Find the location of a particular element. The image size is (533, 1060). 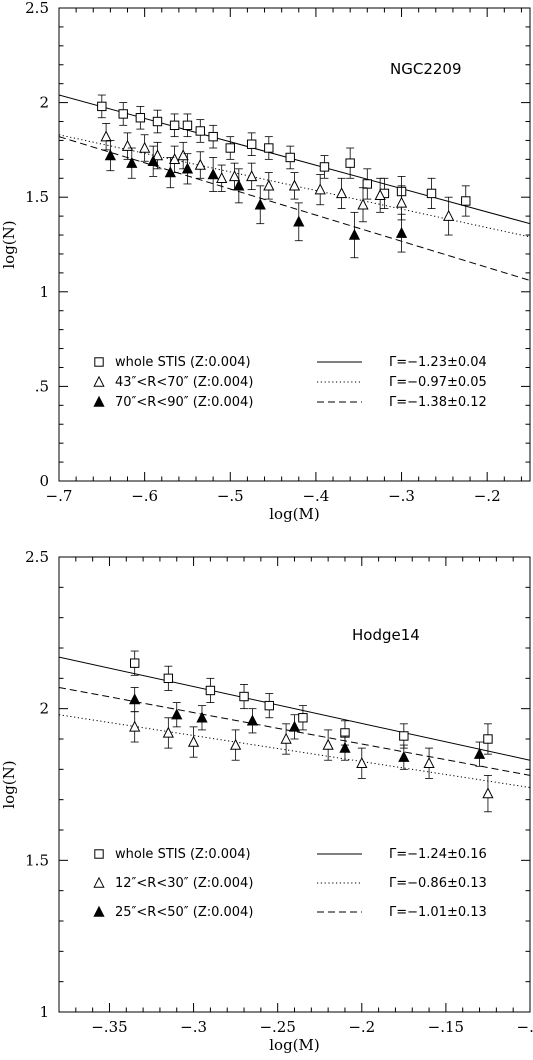

x-tick-label: −.4 is located at coordinates (315, 496).